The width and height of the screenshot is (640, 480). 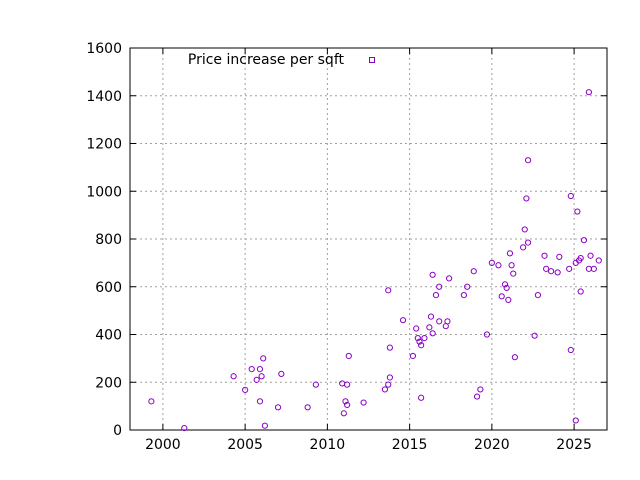 I want to click on x-tick-label: 2010, so click(x=328, y=445).